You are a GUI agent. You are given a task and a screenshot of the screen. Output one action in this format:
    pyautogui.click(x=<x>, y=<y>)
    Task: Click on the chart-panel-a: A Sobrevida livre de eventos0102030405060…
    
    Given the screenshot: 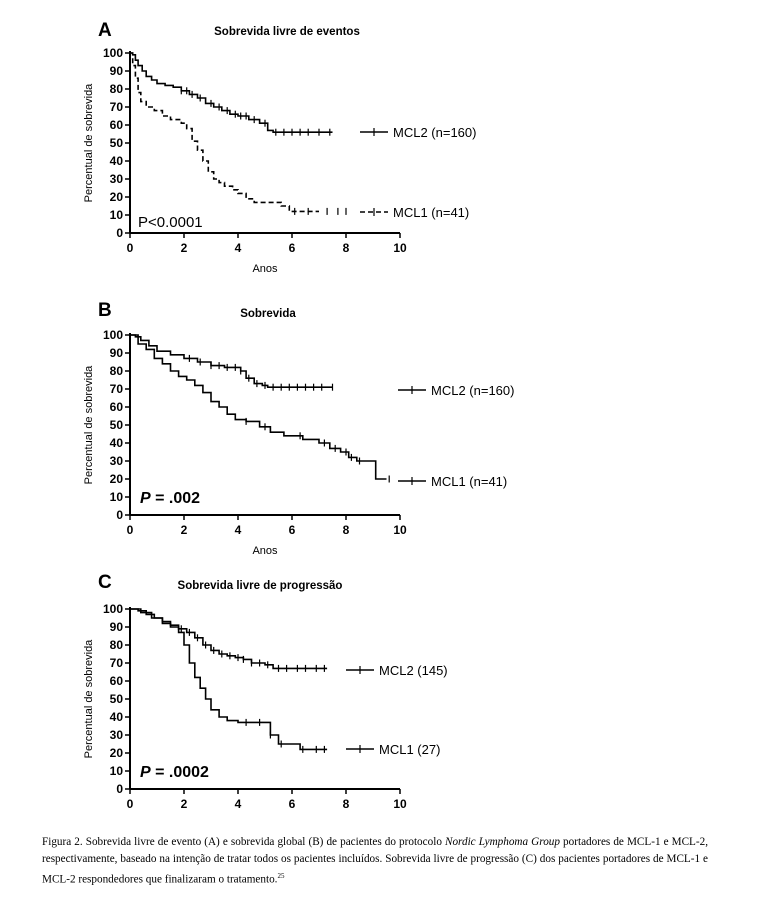 What is the action you would take?
    pyautogui.click(x=279, y=147)
    